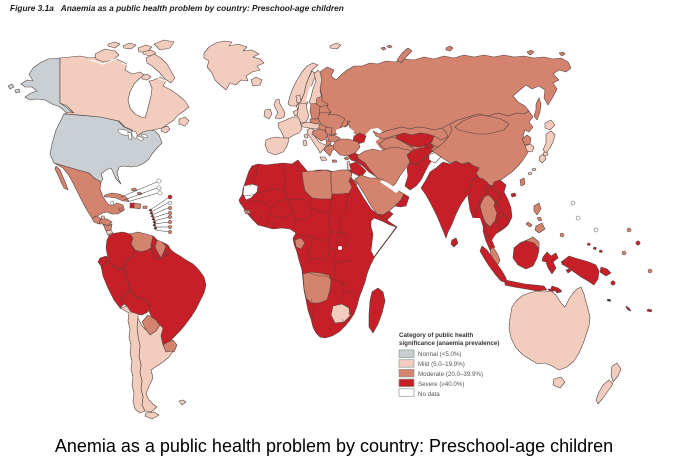 The height and width of the screenshot is (472, 688). I want to click on svg-text: Severe (≥40.0%), so click(441, 384).